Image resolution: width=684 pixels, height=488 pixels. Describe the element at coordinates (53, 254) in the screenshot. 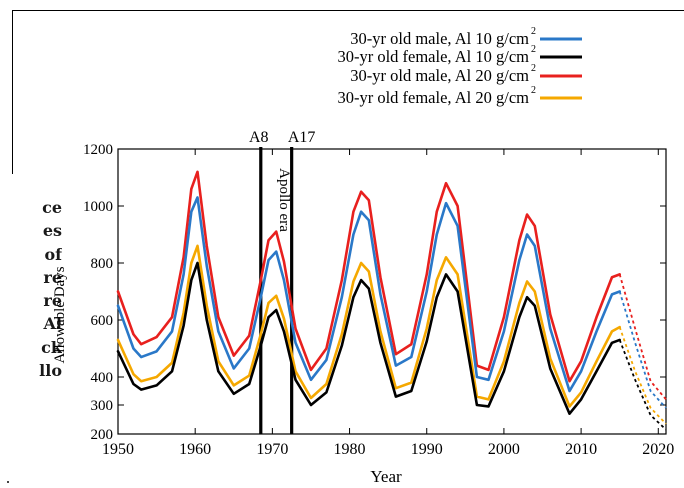

I see `side-text-fragment: of` at that location.